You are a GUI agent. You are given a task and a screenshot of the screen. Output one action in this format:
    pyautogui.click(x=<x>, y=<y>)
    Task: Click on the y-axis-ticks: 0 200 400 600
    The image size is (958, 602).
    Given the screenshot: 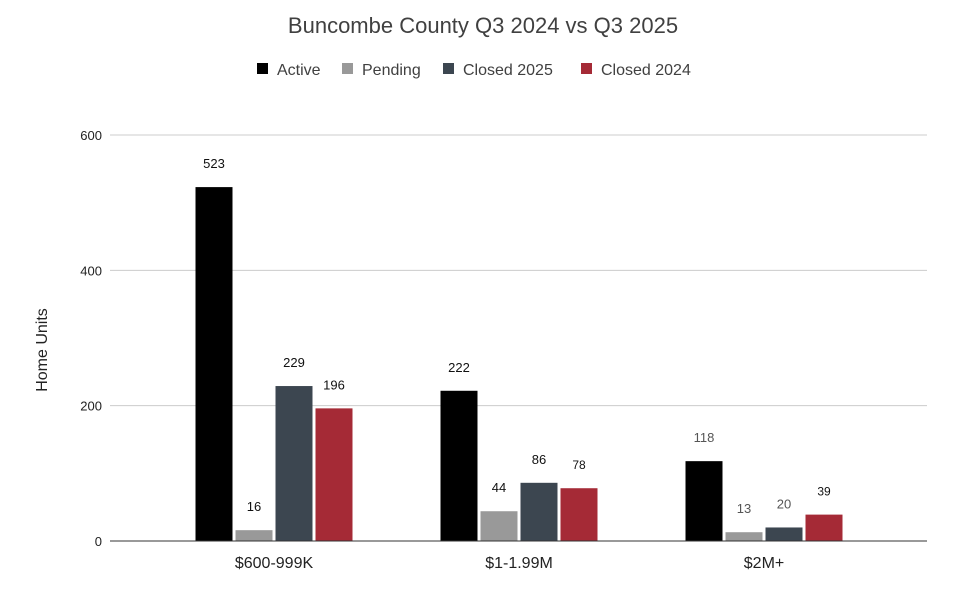 What is the action you would take?
    pyautogui.click(x=91, y=338)
    